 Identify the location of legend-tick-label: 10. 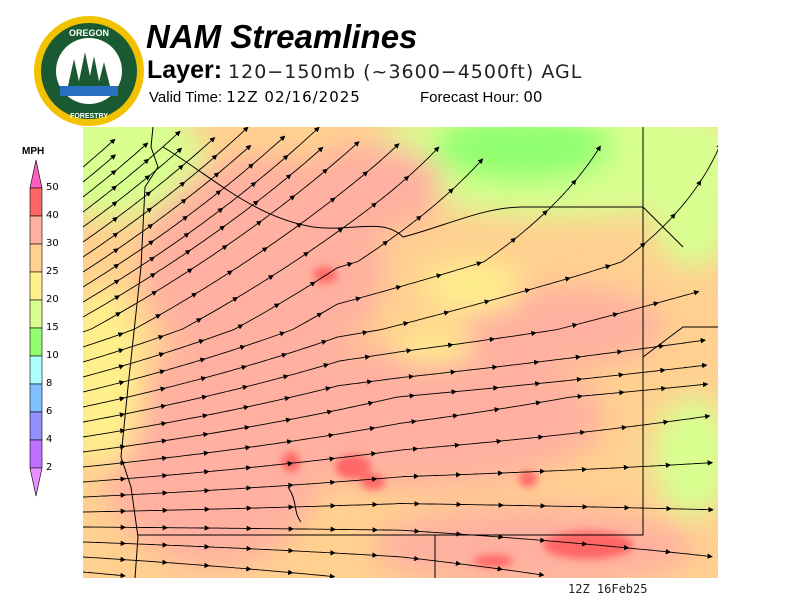
(52, 355).